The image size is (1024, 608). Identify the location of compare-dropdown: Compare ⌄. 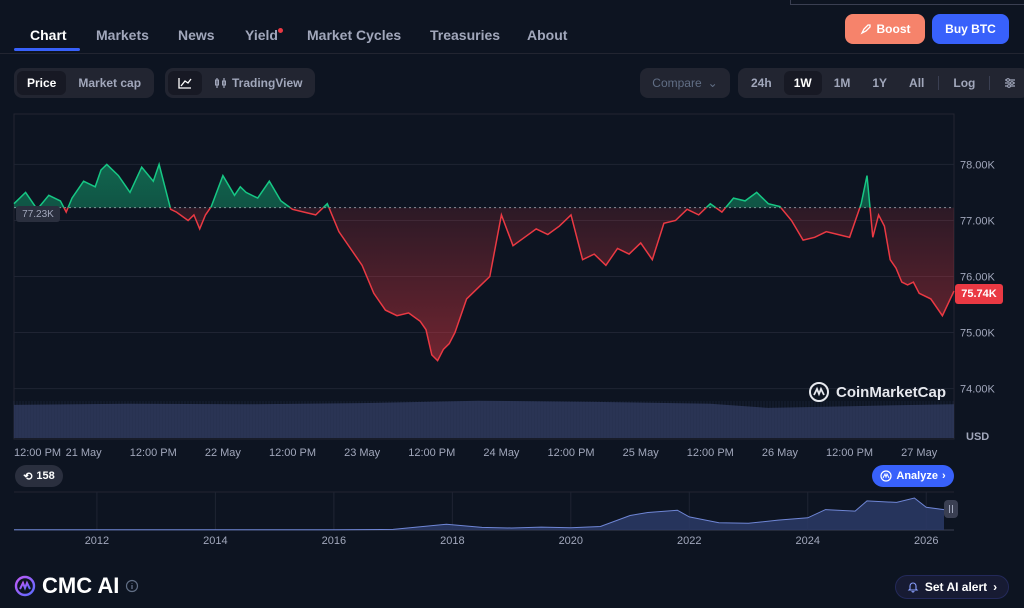
(685, 83).